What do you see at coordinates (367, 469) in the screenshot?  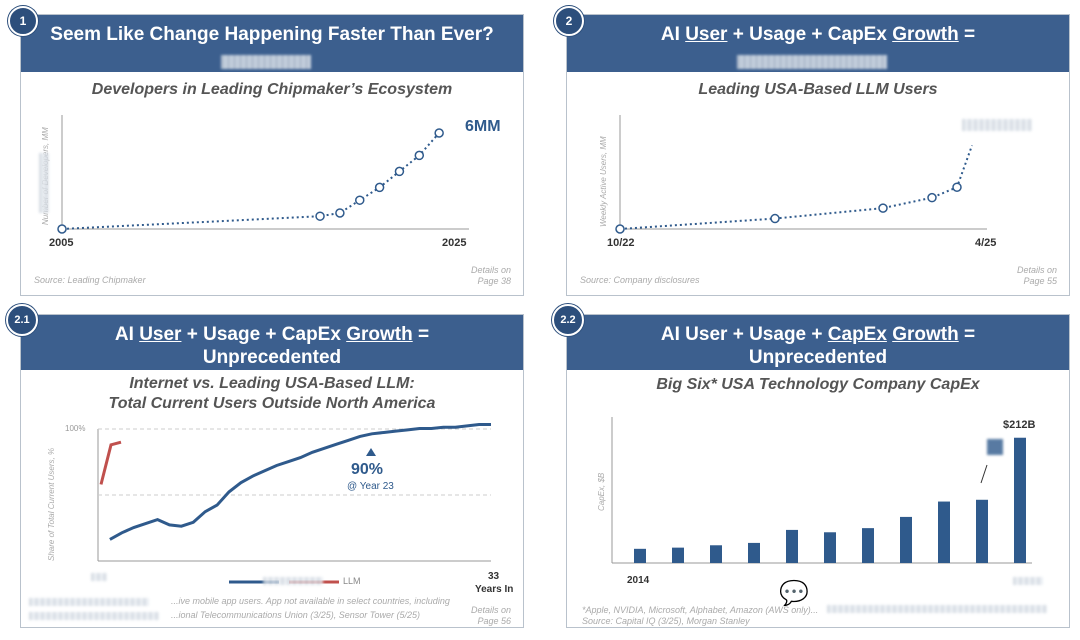 I see `annotation-value: 90%` at bounding box center [367, 469].